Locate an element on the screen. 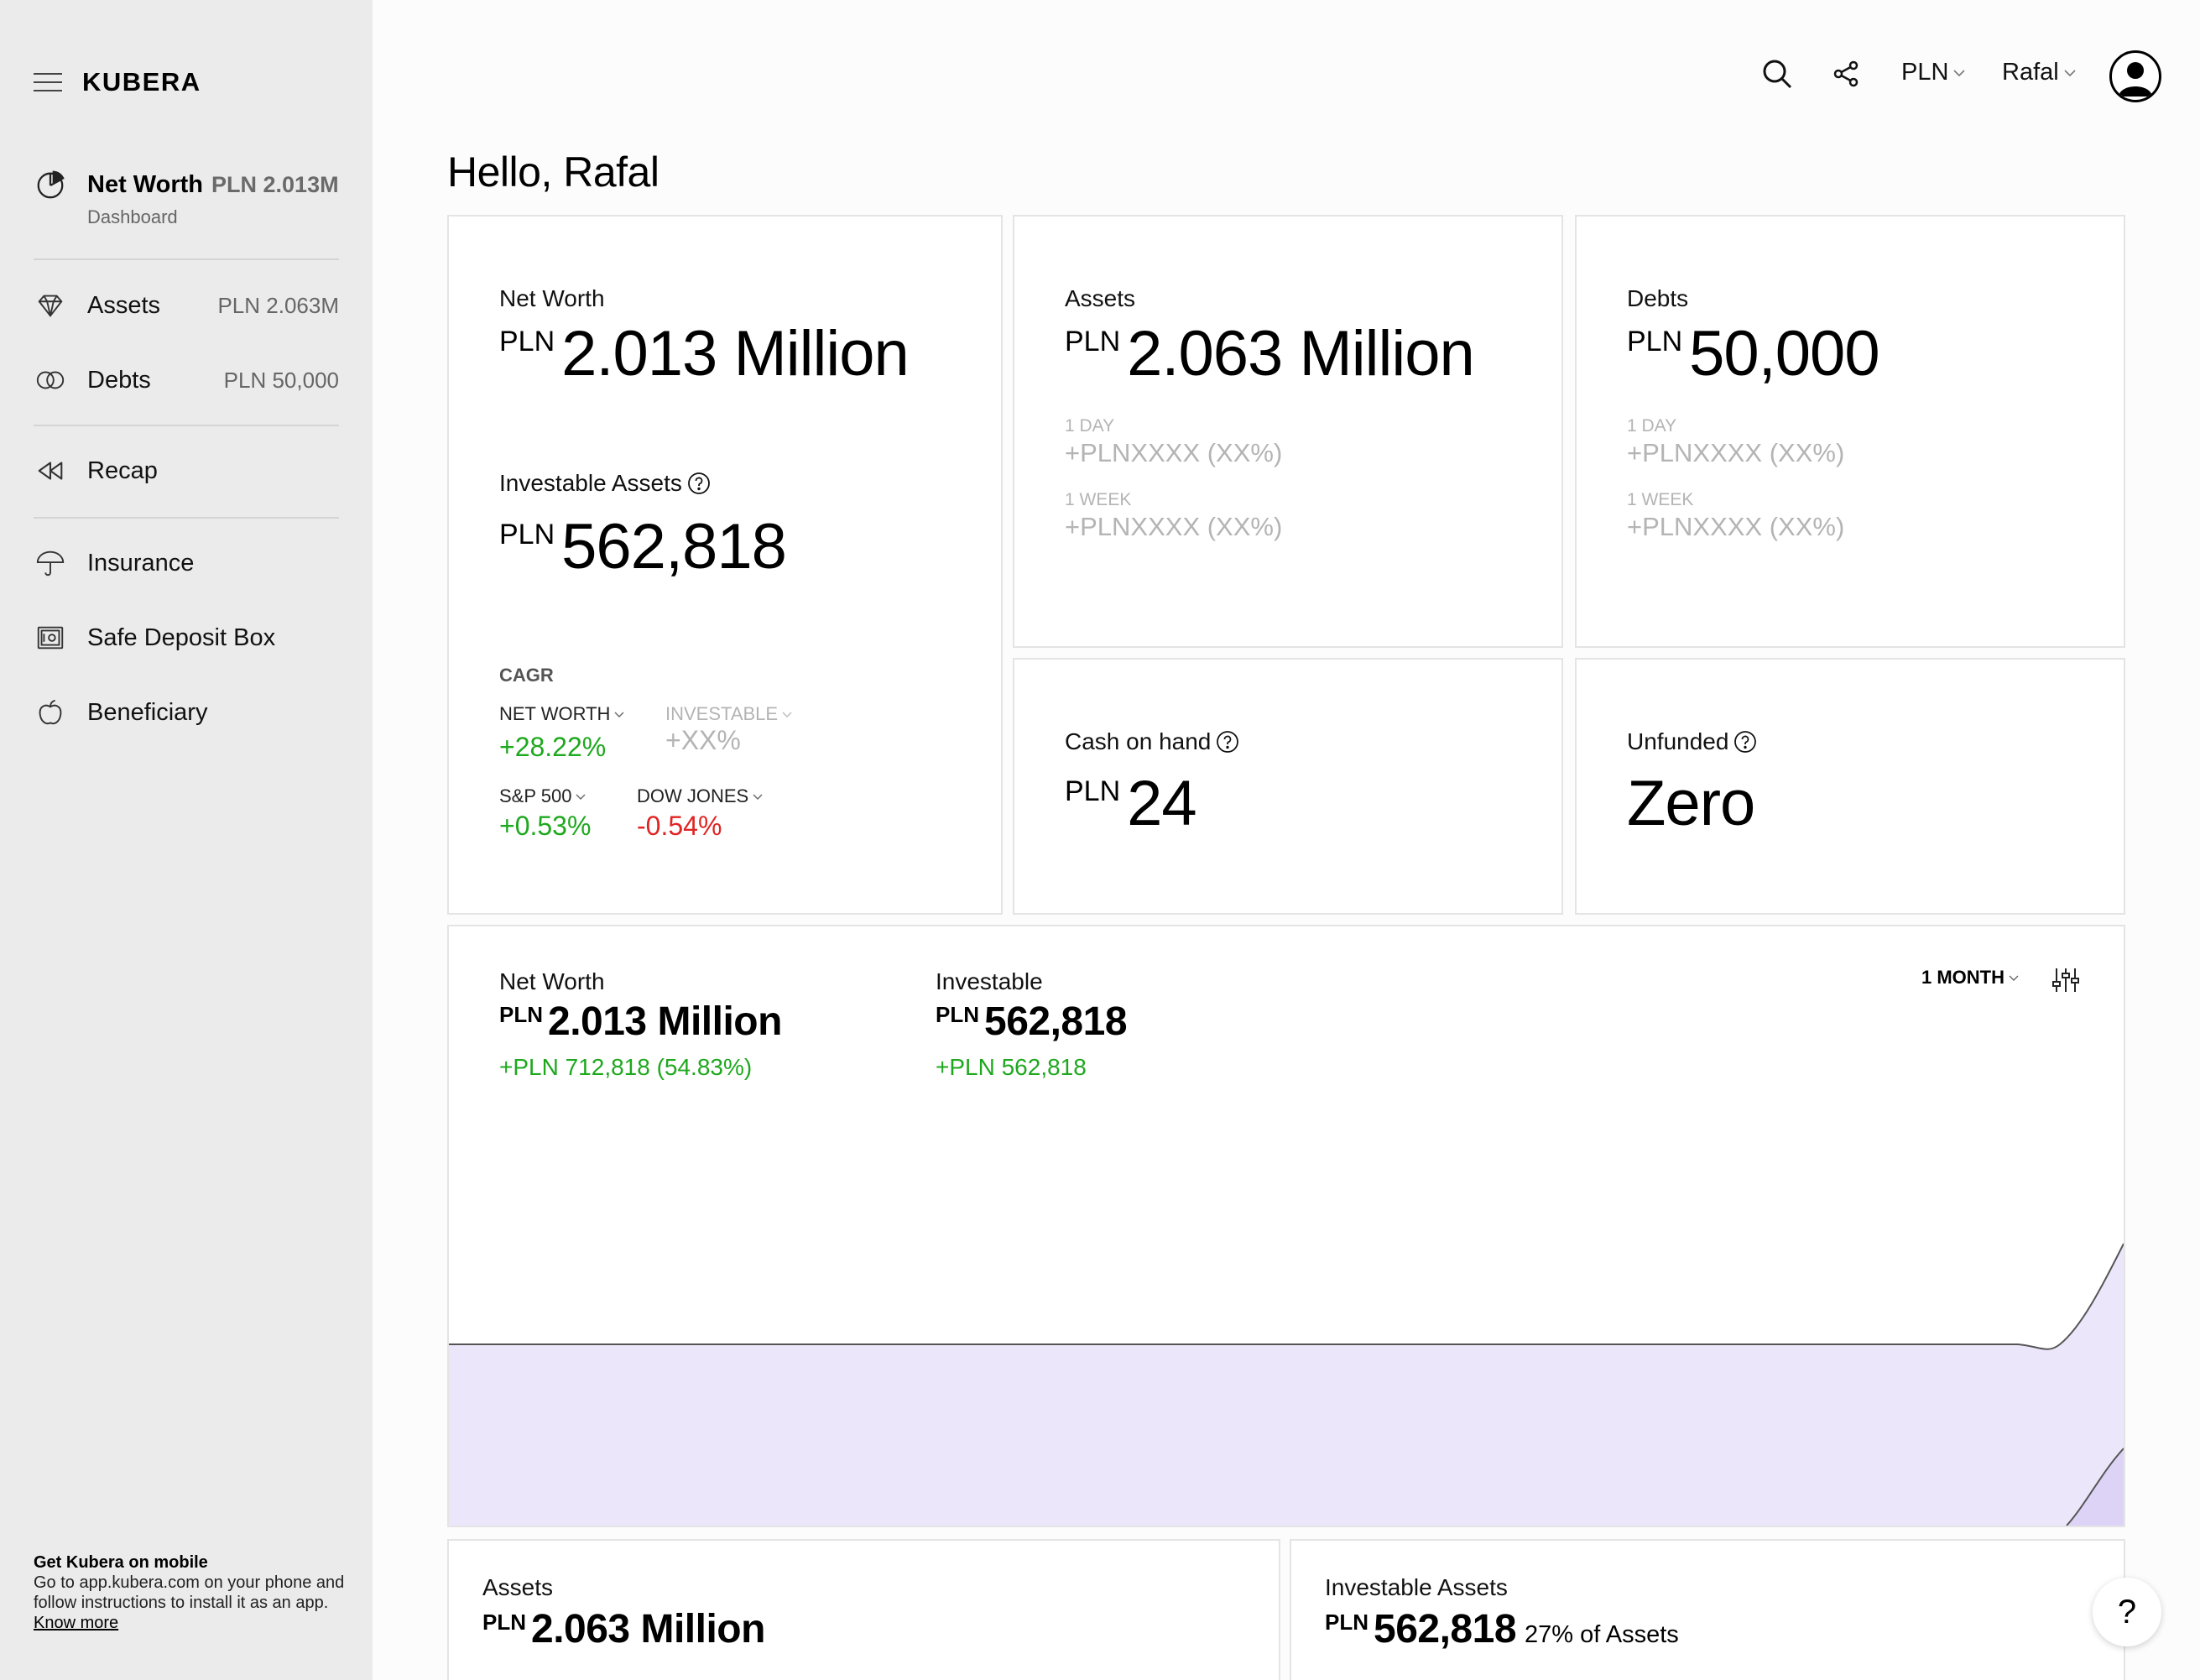 The image size is (2200, 1680). debts-value: PLN 50,000 is located at coordinates (1753, 354).